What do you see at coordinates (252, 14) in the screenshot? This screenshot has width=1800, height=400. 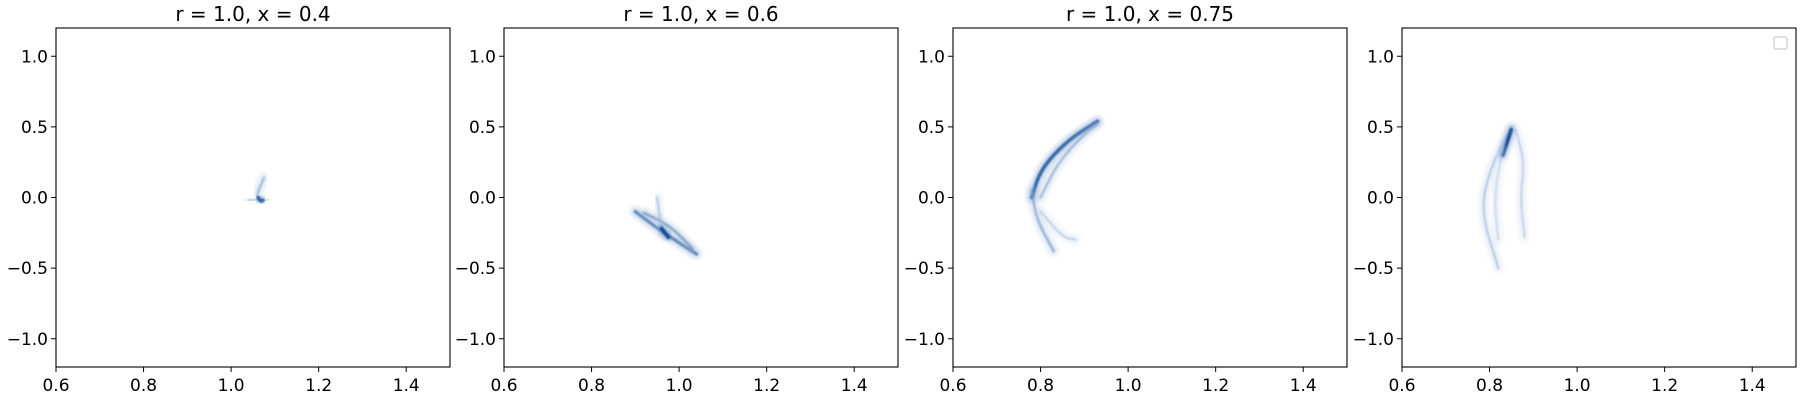 I see `panel-title: r = 1.0, x = 0.4` at bounding box center [252, 14].